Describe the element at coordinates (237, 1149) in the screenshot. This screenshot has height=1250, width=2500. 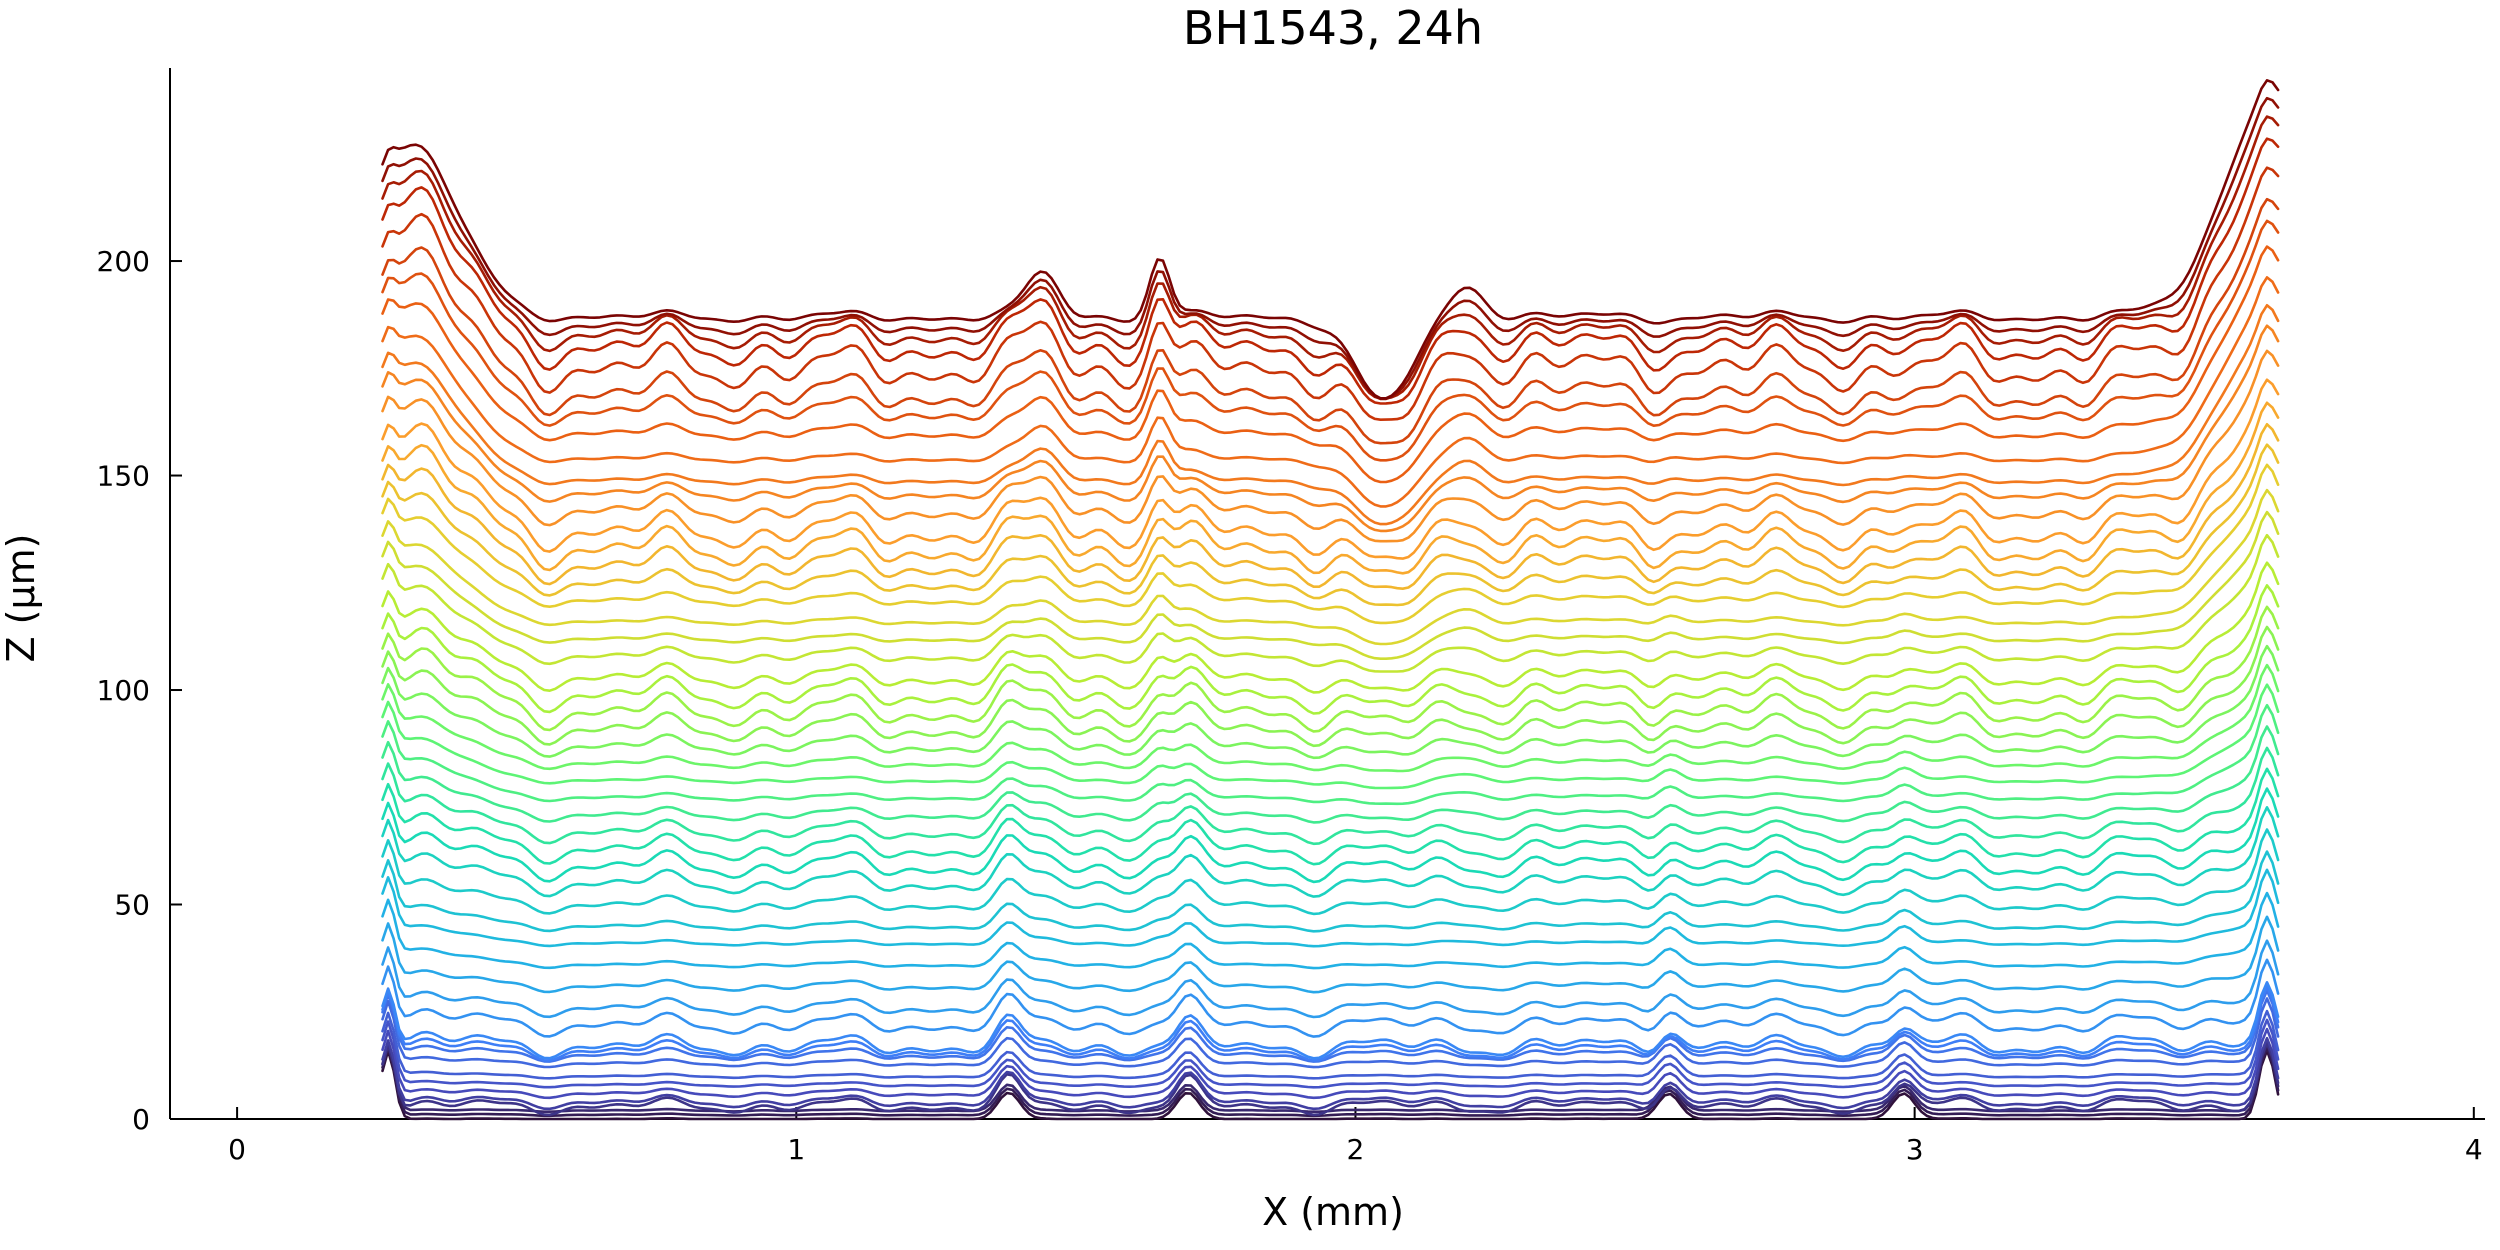
I see `x-tick-label: 0` at that location.